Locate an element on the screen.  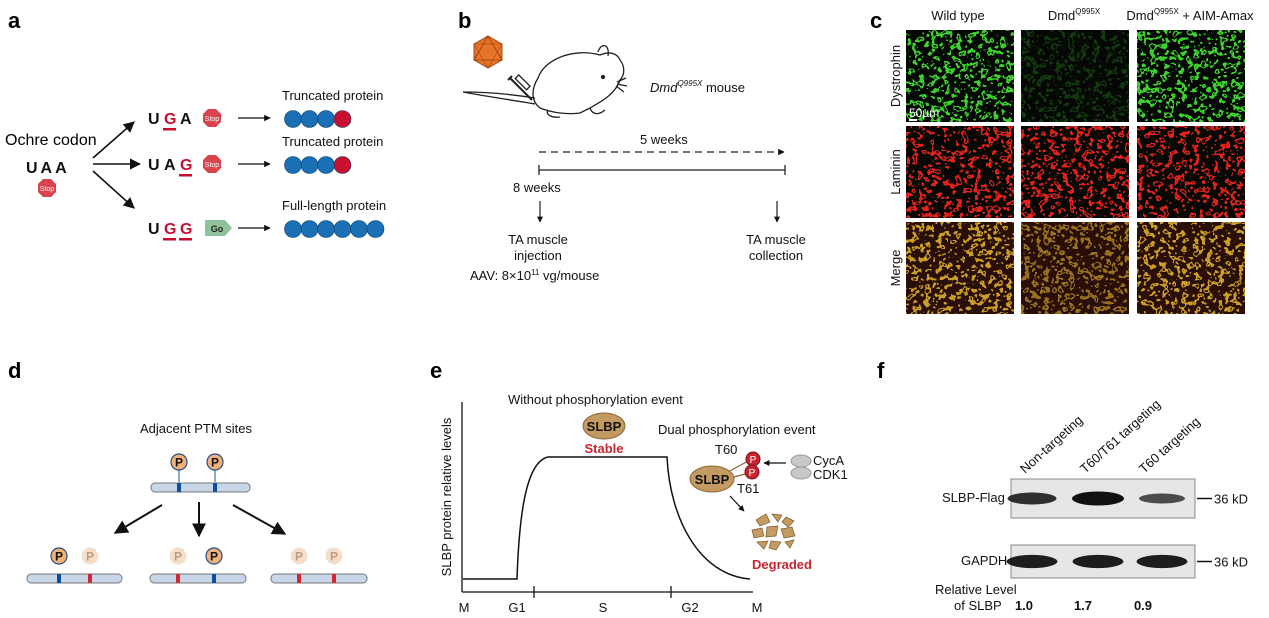
cdk1-label: CDK1 is located at coordinates (830, 474).